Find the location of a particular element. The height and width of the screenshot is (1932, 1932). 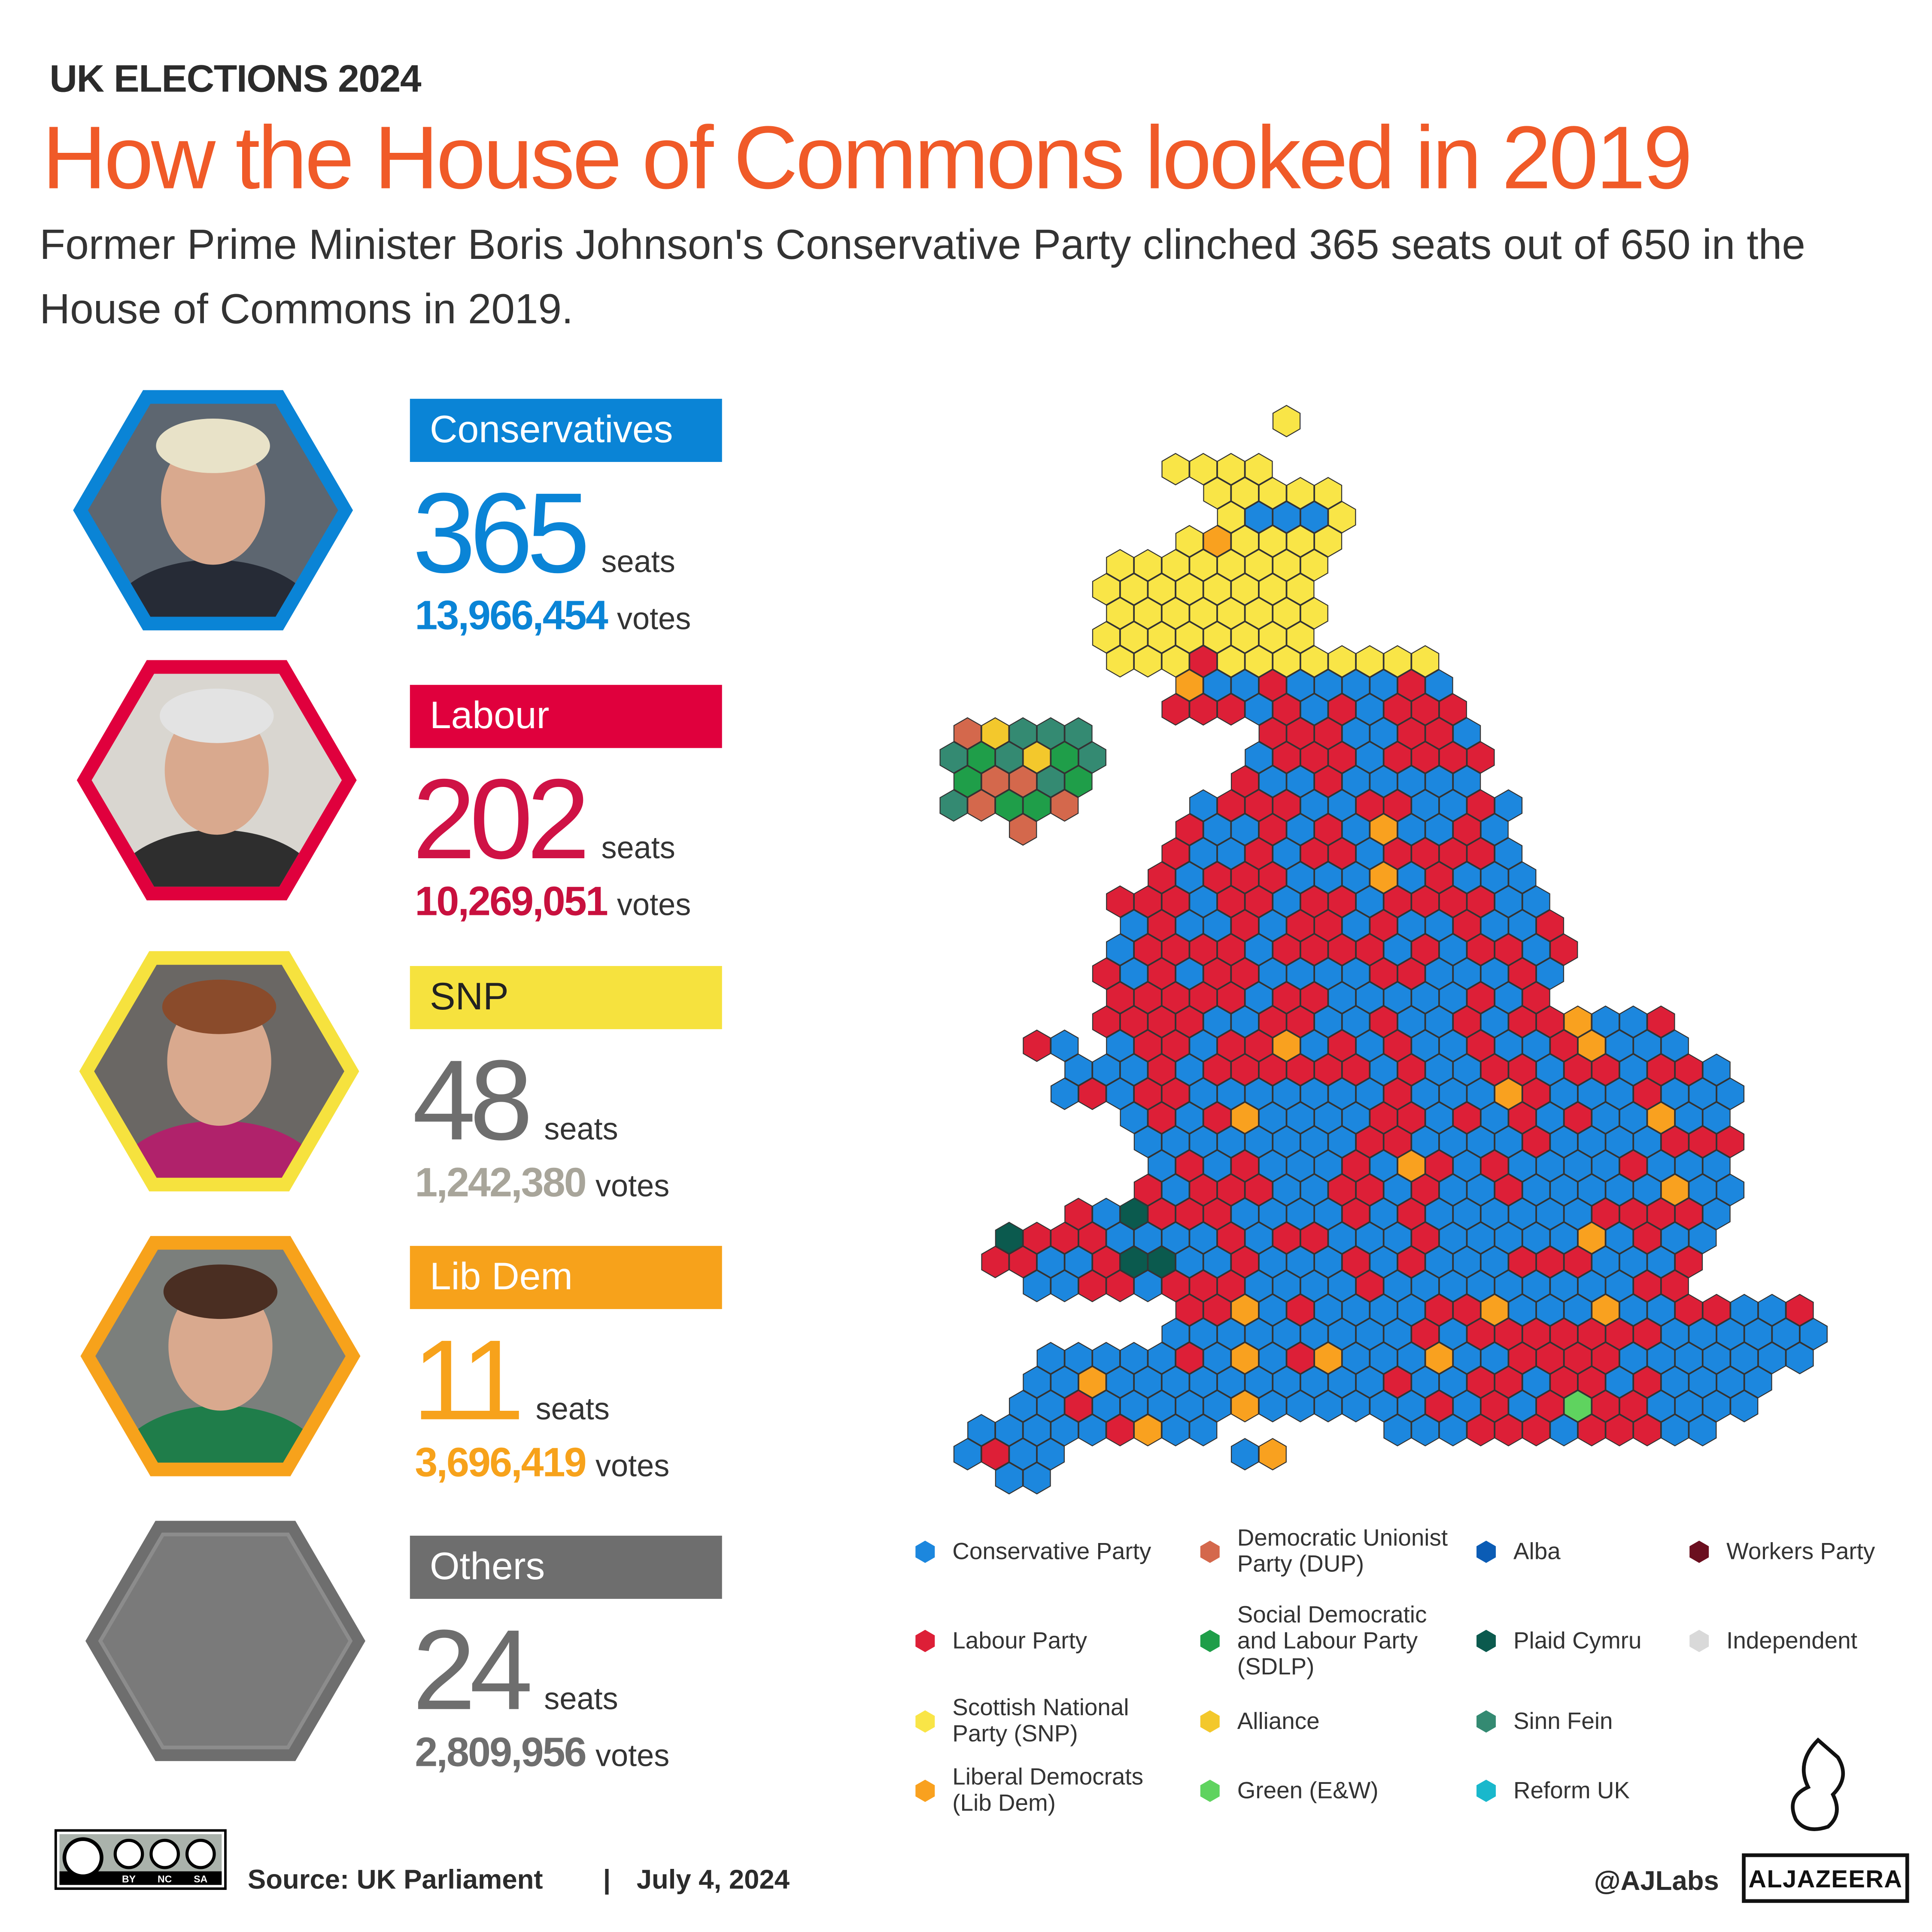

portrait-body is located at coordinates (217, 858).